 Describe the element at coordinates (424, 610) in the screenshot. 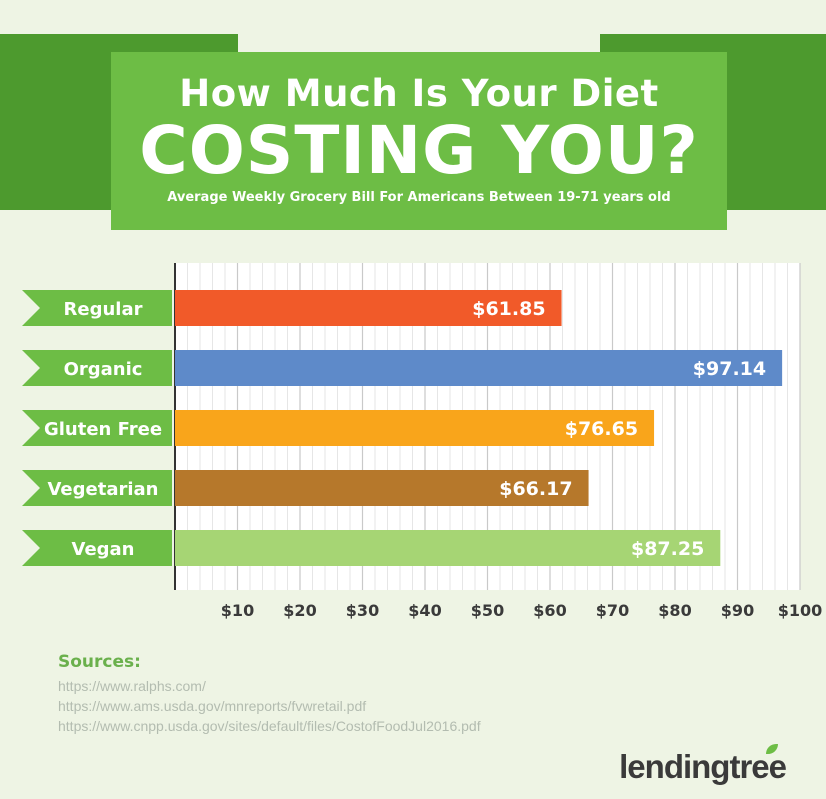

I see `x-tick-label: $40` at that location.